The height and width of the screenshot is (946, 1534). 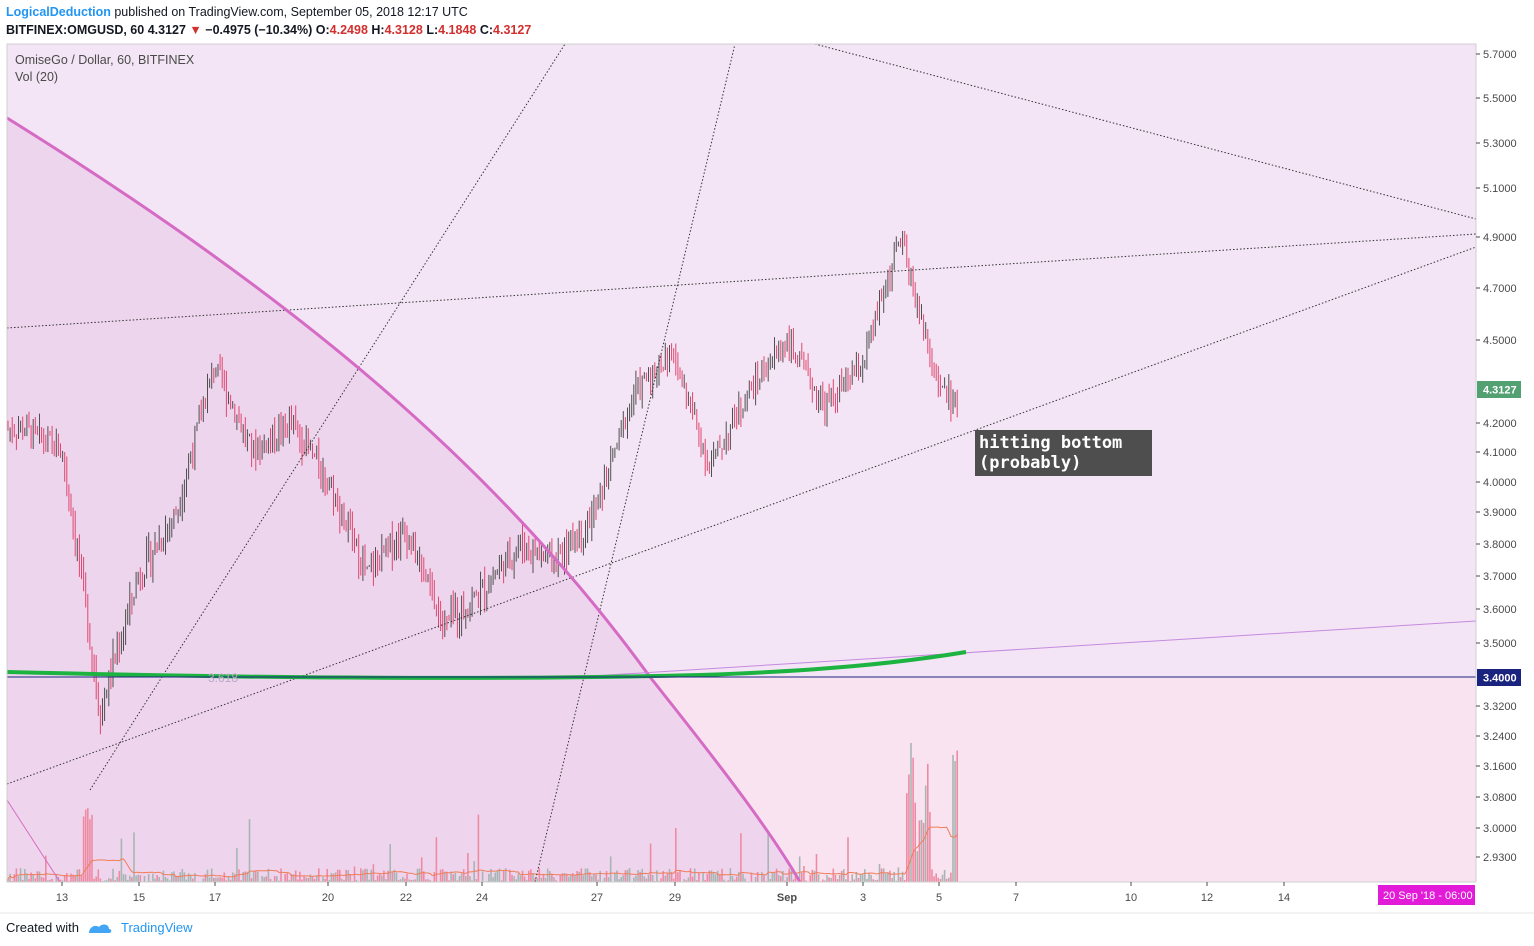 What do you see at coordinates (1500, 289) in the screenshot?
I see `y-tick-label: 4.7000` at bounding box center [1500, 289].